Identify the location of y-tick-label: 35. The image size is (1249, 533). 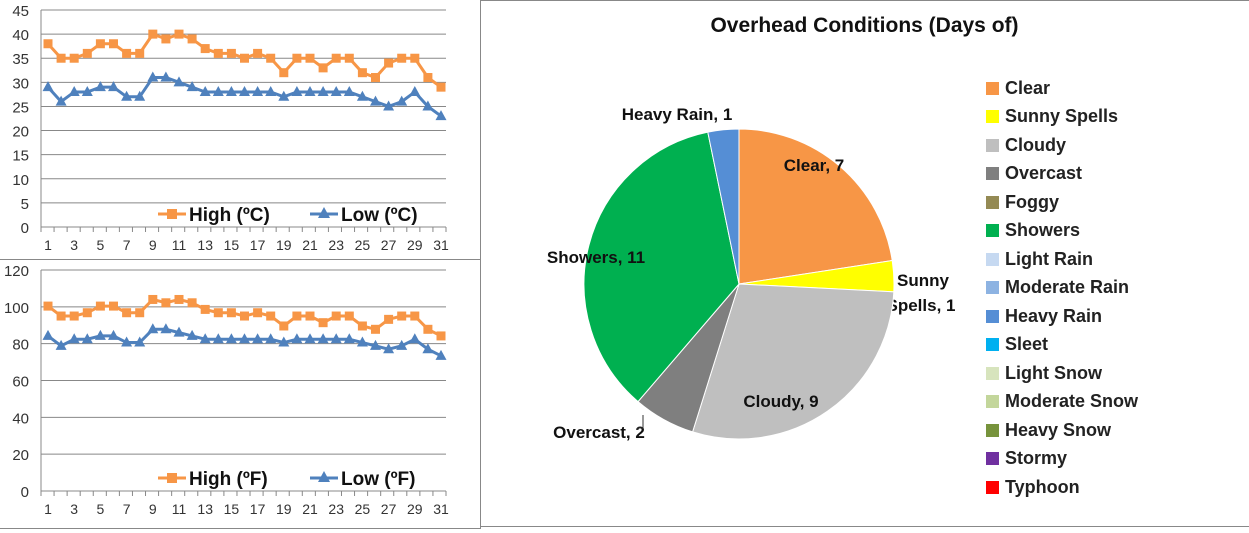
(20, 59).